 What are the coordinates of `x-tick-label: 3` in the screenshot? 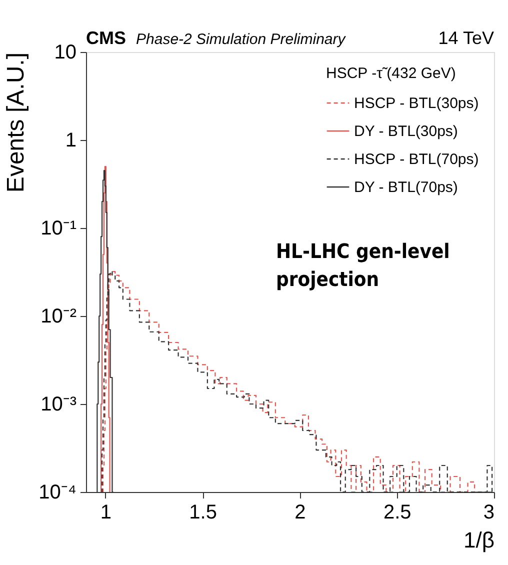 It's located at (488, 513).